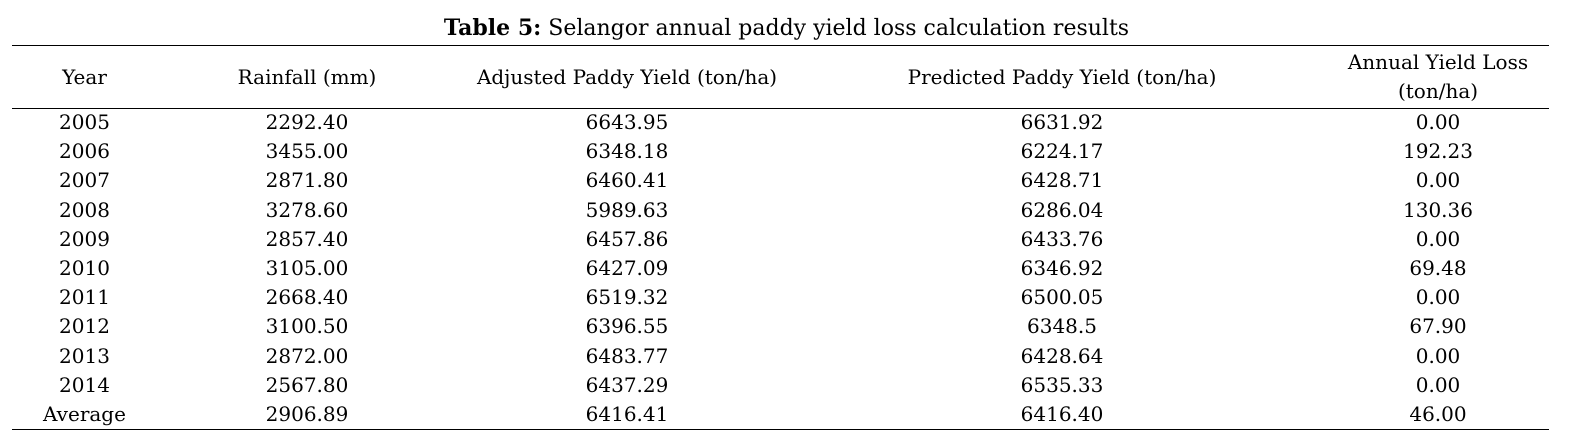 Image resolution: width=1573 pixels, height=438 pixels. What do you see at coordinates (84, 355) in the screenshot?
I see `cell-year: 2013` at bounding box center [84, 355].